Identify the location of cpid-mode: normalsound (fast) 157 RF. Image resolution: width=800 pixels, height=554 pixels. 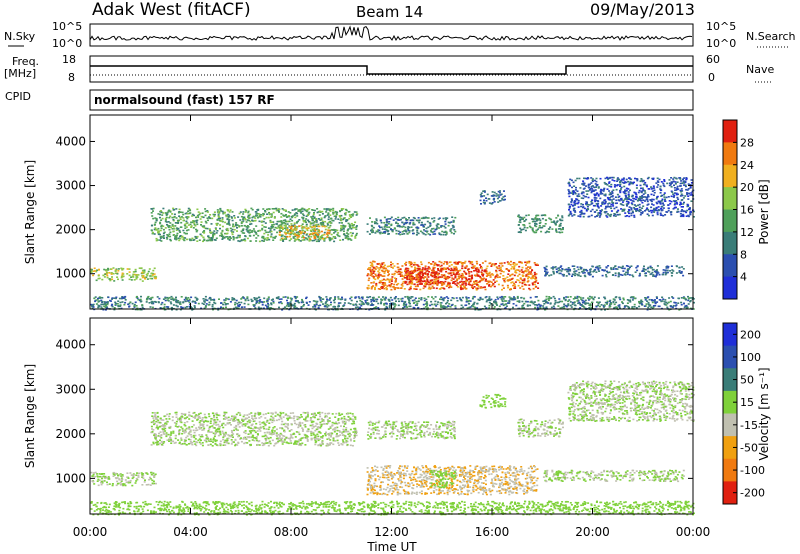
(184, 100).